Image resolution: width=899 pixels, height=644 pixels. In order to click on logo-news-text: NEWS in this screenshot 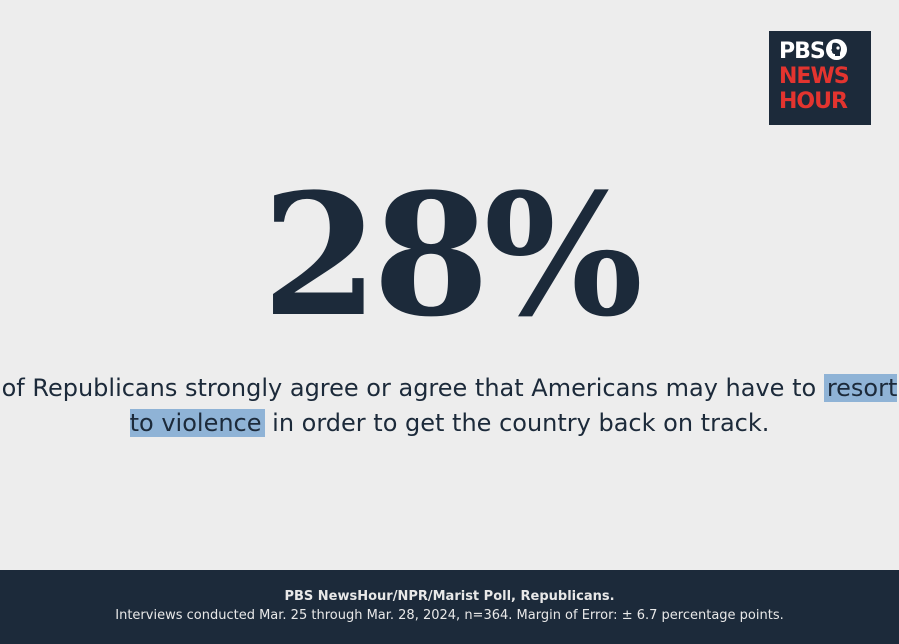, I will do `click(814, 76)`.